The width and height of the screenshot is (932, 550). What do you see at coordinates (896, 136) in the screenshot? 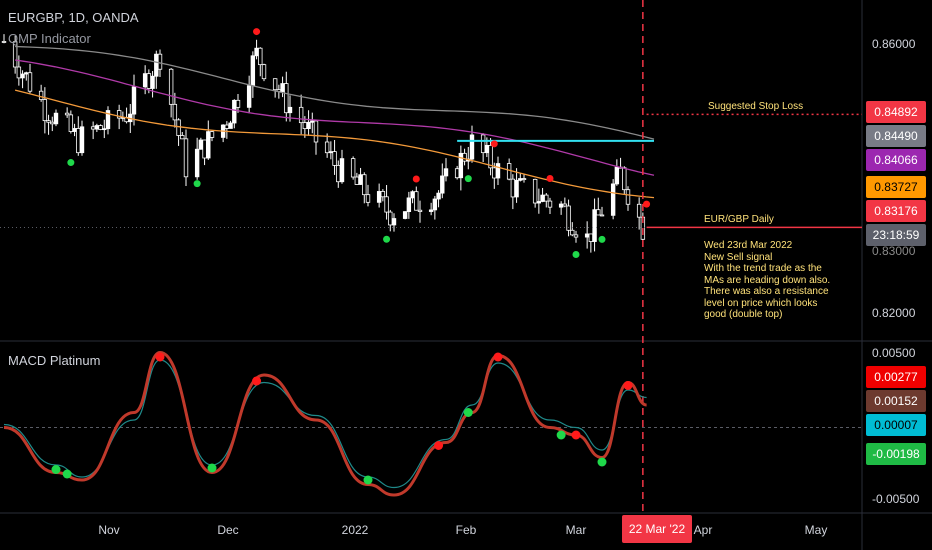
I see `ma-slow-price-tag: 0.84490` at bounding box center [896, 136].